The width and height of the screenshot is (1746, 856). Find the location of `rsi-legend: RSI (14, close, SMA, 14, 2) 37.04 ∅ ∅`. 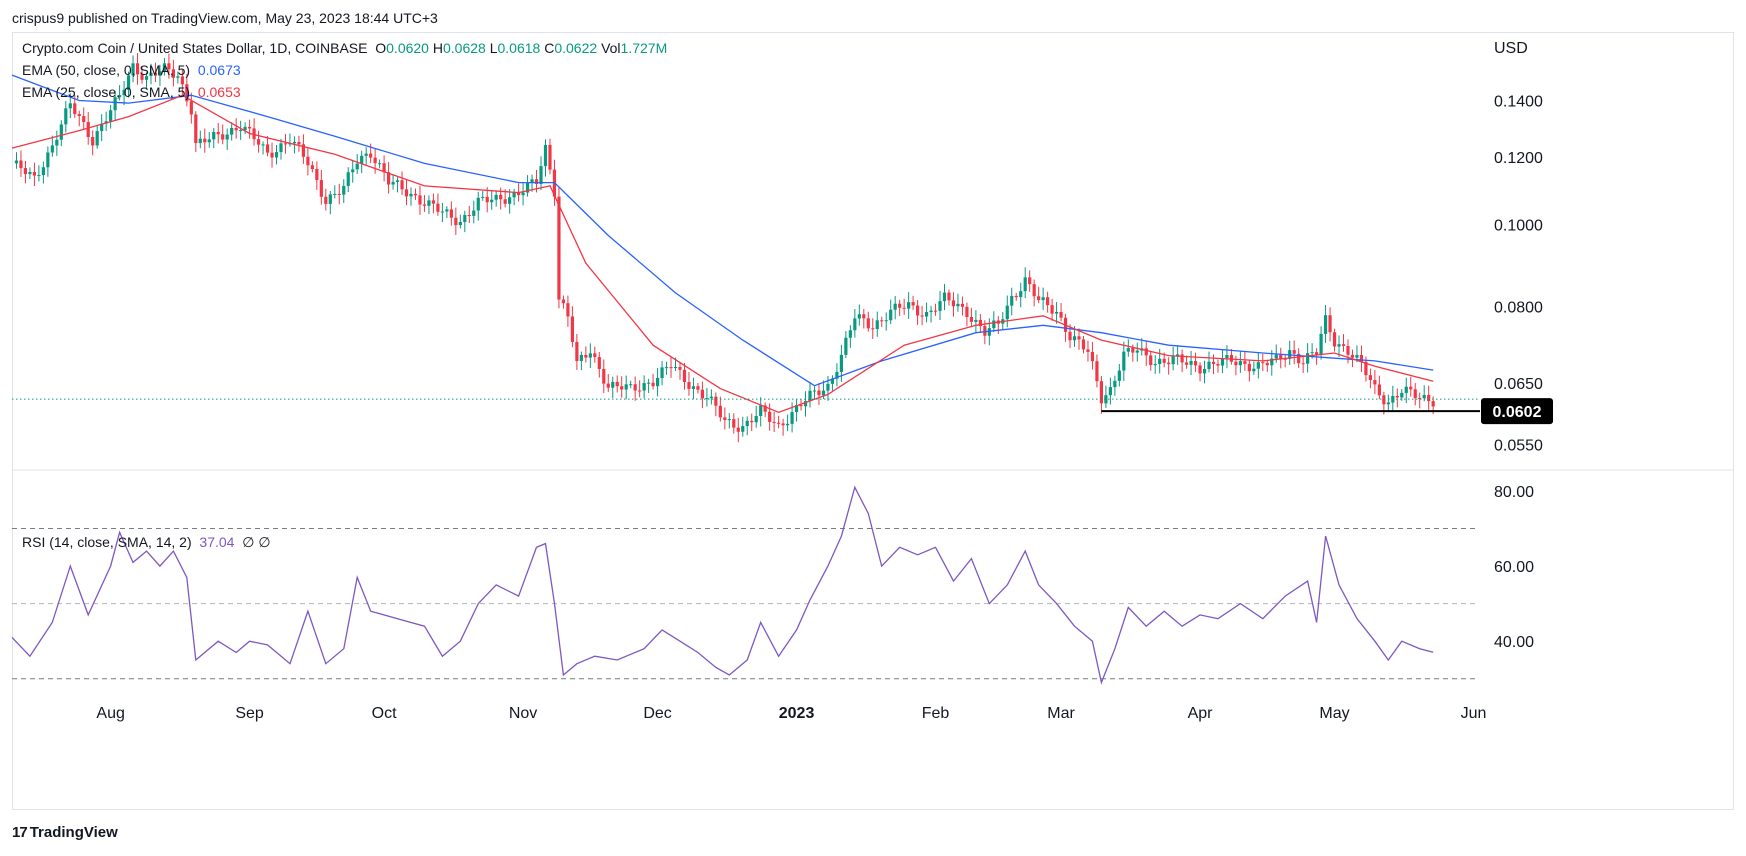

rsi-legend: RSI (14, close, SMA, 14, 2) 37.04 ∅ ∅ is located at coordinates (146, 542).